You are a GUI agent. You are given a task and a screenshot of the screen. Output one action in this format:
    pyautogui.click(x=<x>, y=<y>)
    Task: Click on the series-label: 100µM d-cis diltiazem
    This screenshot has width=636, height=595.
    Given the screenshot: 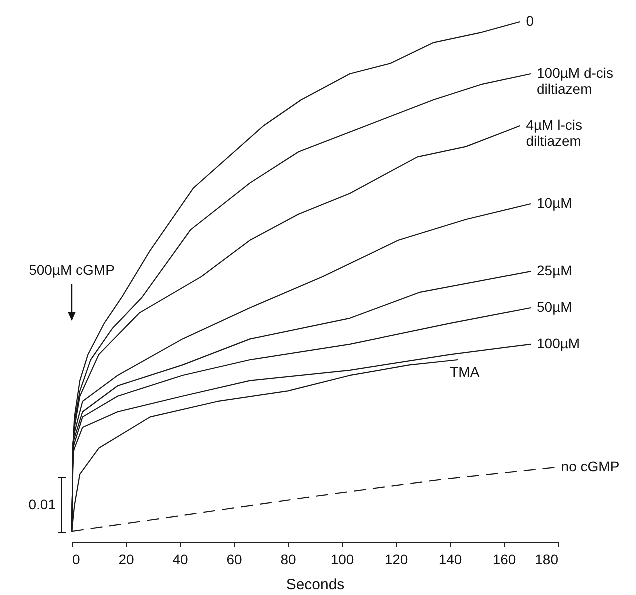 What is the action you would take?
    pyautogui.click(x=575, y=81)
    